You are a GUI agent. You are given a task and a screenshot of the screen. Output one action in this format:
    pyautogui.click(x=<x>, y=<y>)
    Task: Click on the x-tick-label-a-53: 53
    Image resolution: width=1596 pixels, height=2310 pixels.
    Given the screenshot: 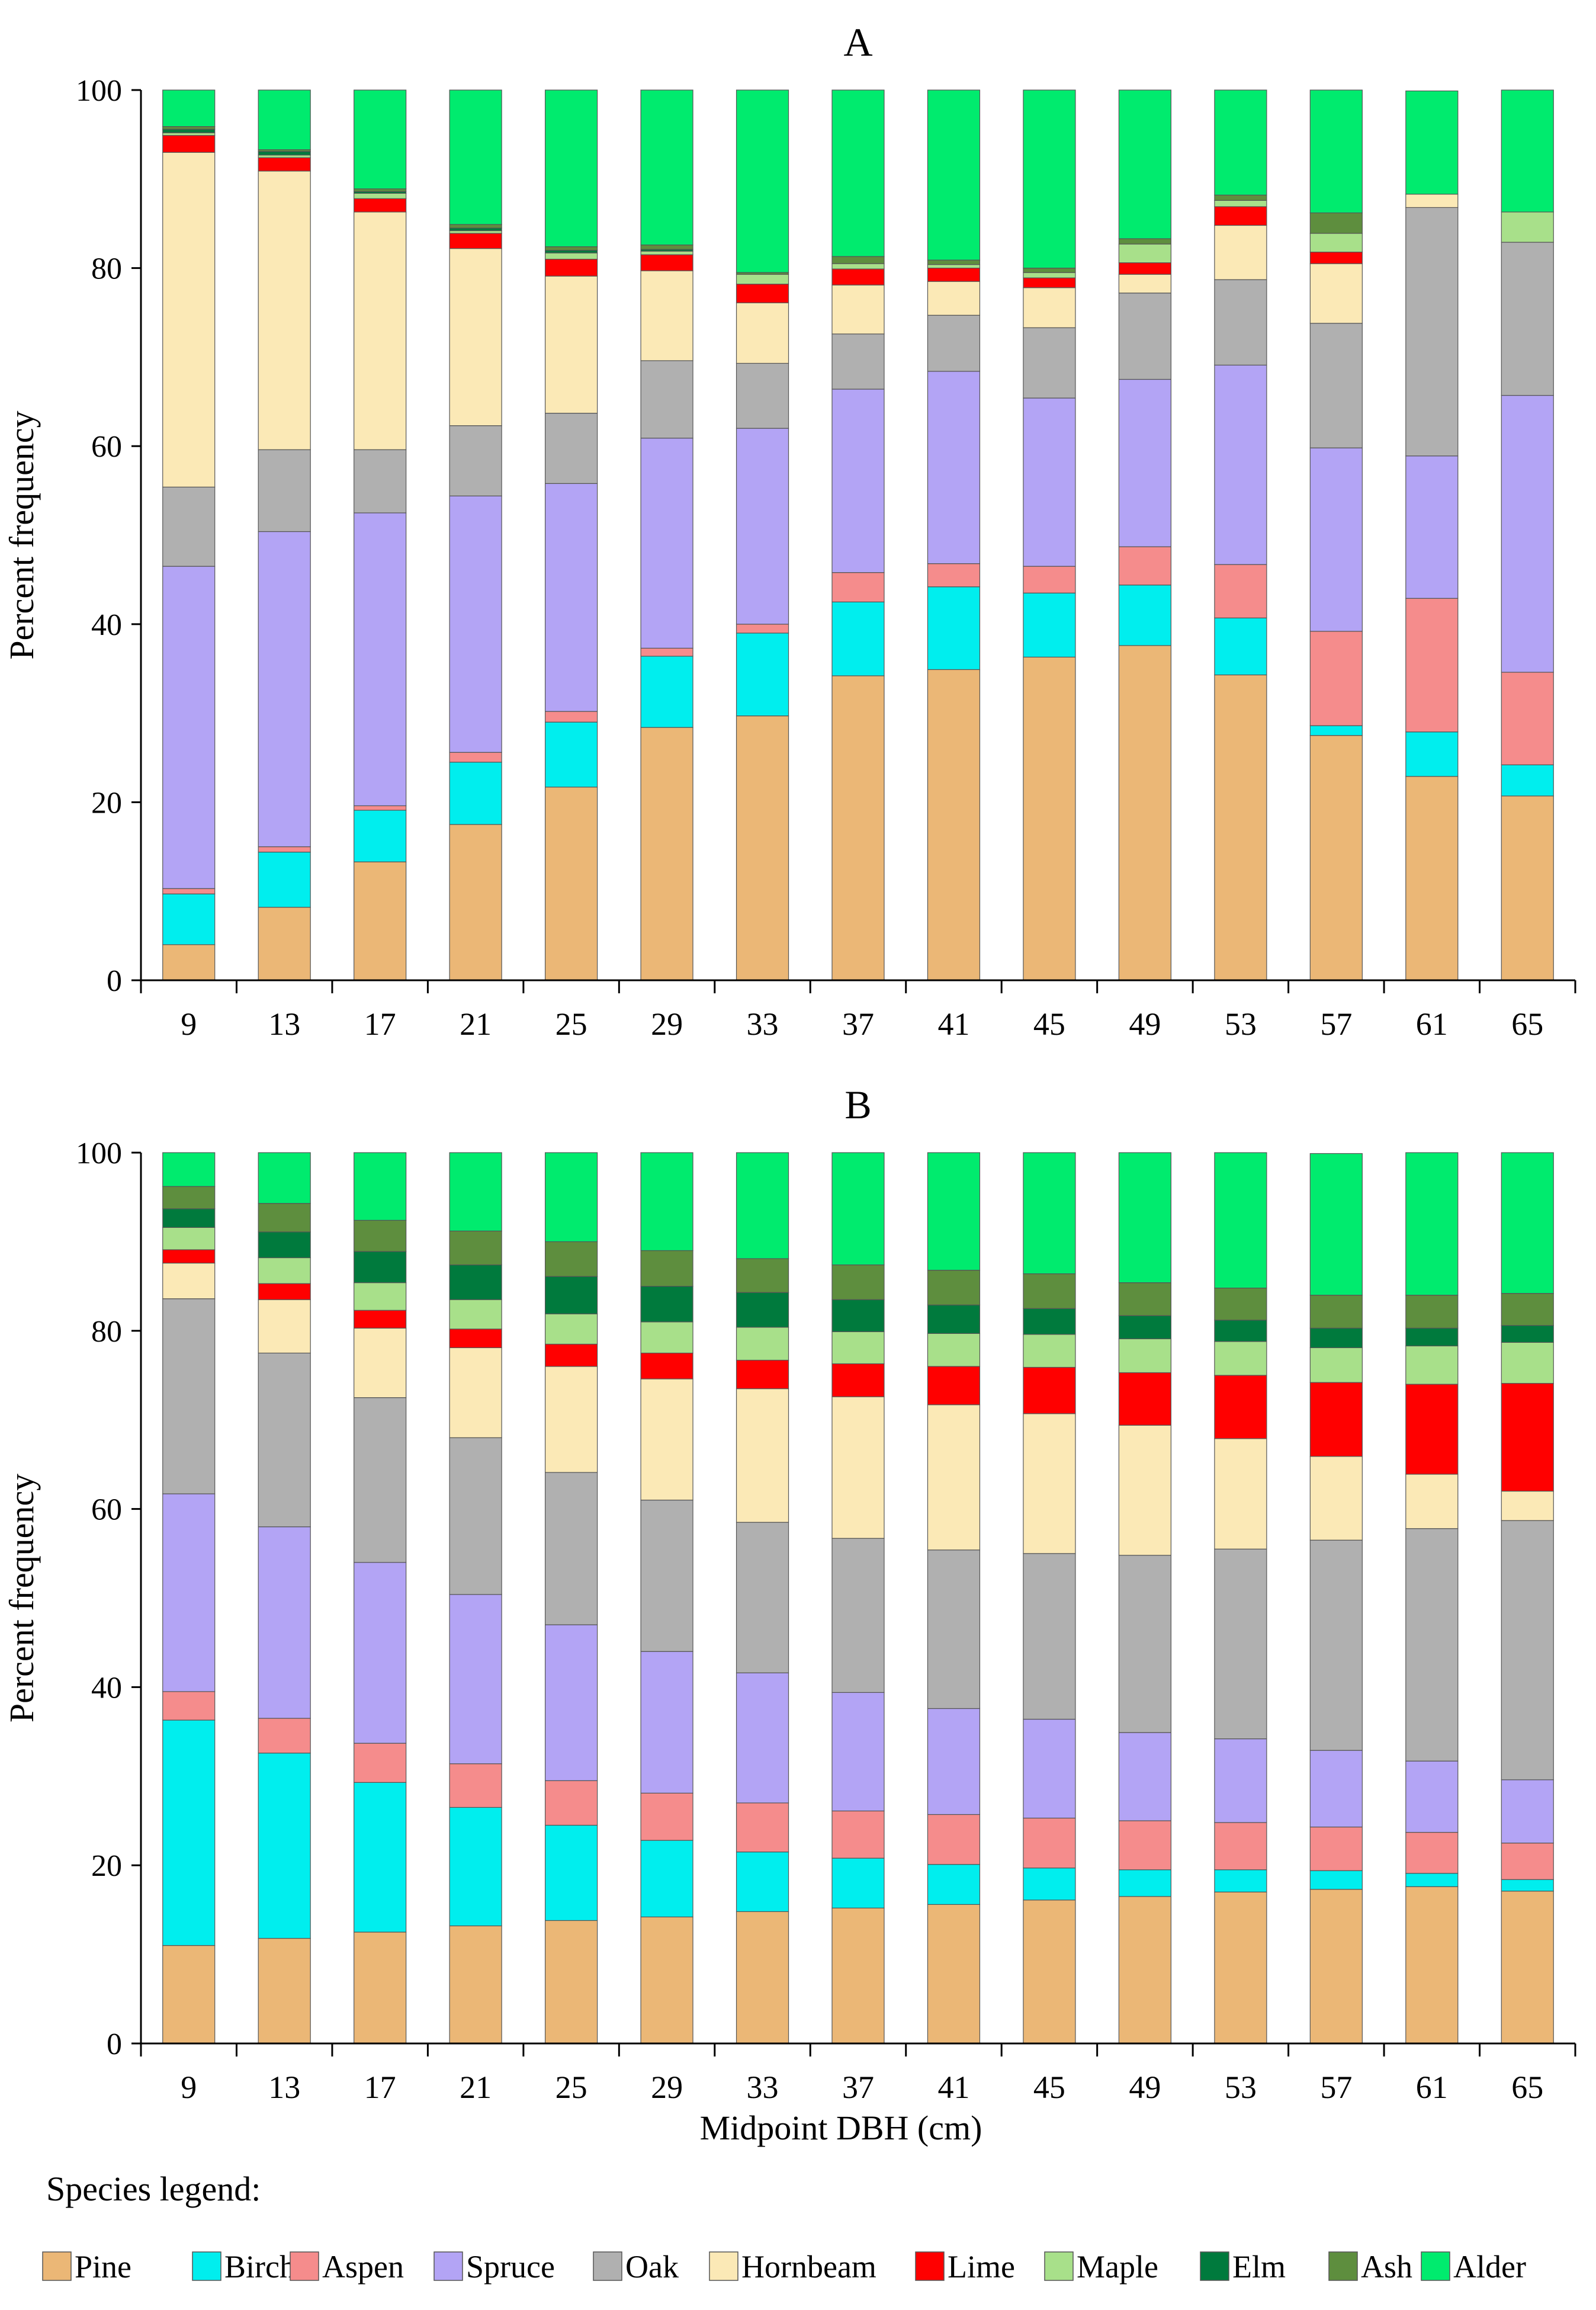 What is the action you would take?
    pyautogui.click(x=1241, y=1024)
    